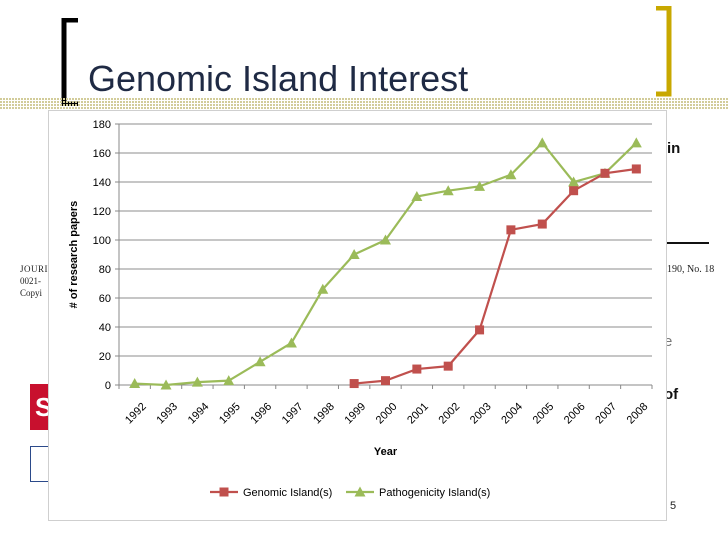 The image size is (728, 546). What do you see at coordinates (434, 493) in the screenshot?
I see `legend-label: Pathogenicity Island(s)` at bounding box center [434, 493].